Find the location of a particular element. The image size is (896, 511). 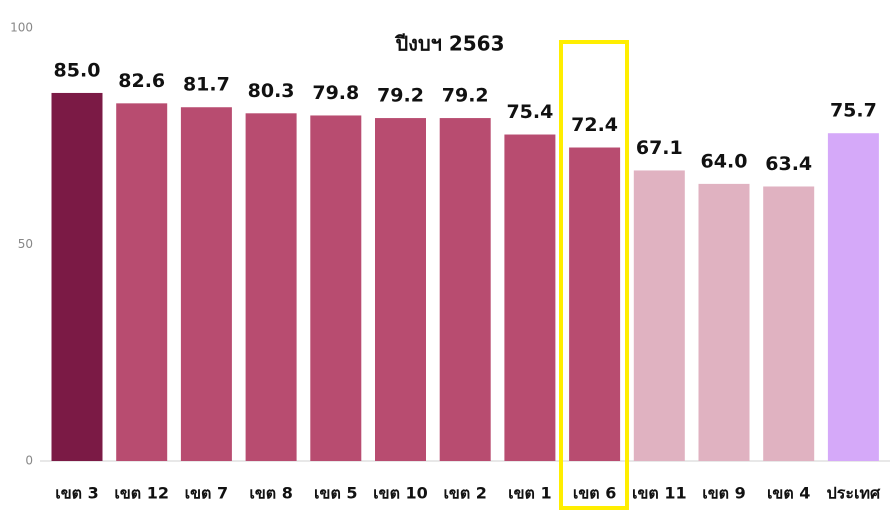

value-label: 75.4 is located at coordinates (529, 112).